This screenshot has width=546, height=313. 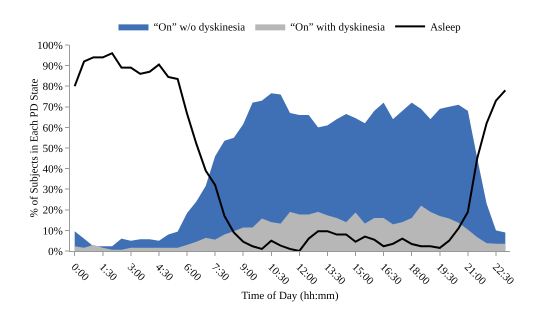 What do you see at coordinates (52, 87) in the screenshot?
I see `y-tick-label: 80%` at bounding box center [52, 87].